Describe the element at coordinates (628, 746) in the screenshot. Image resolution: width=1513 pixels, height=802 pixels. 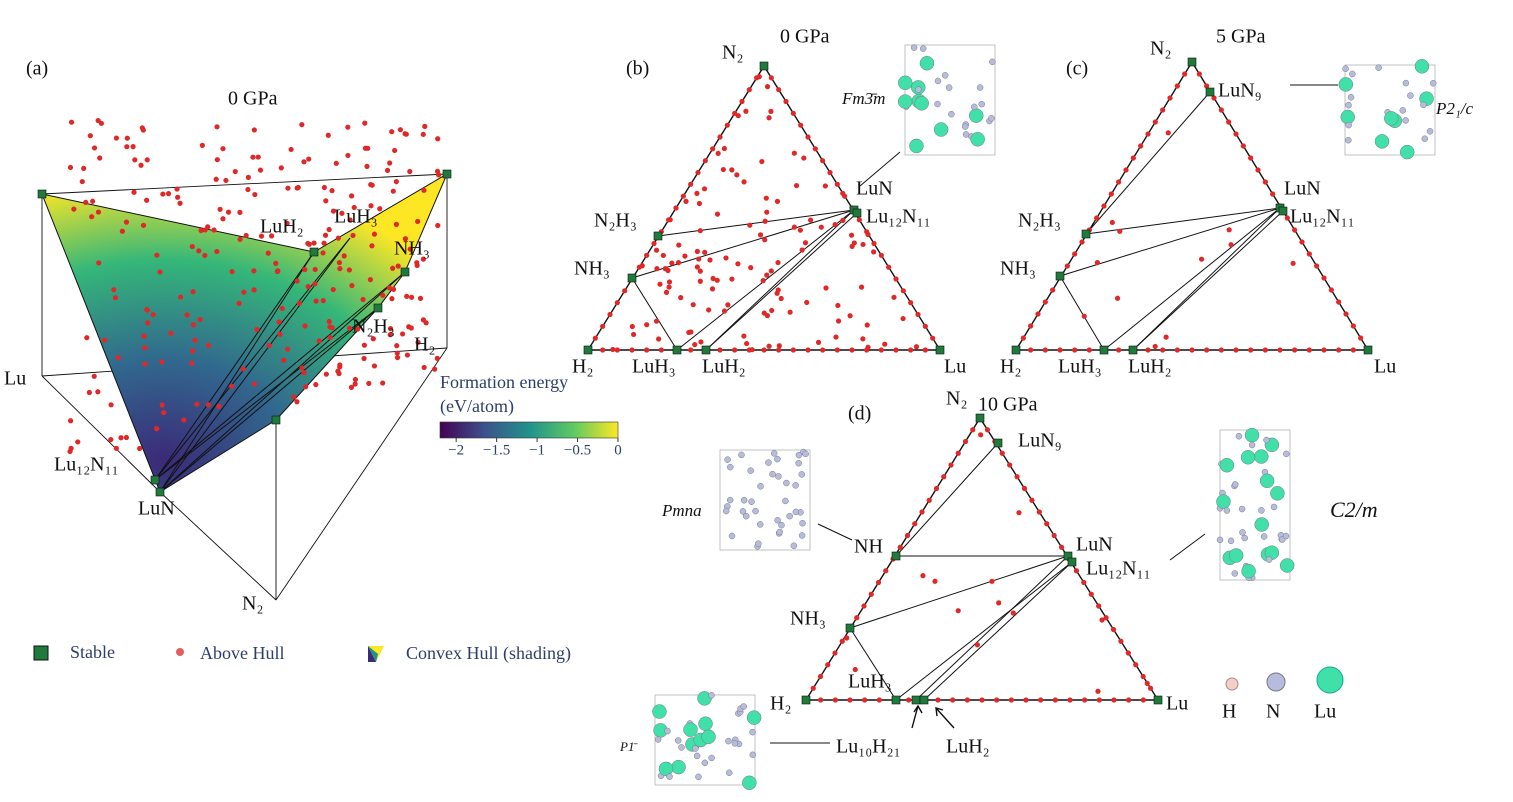
I see `space-group: P1̄` at that location.